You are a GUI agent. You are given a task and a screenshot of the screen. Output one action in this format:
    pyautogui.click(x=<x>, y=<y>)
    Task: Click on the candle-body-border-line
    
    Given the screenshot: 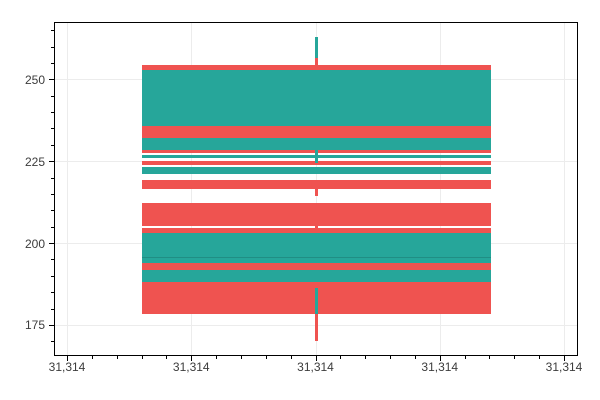 What is the action you would take?
    pyautogui.click(x=316, y=258)
    